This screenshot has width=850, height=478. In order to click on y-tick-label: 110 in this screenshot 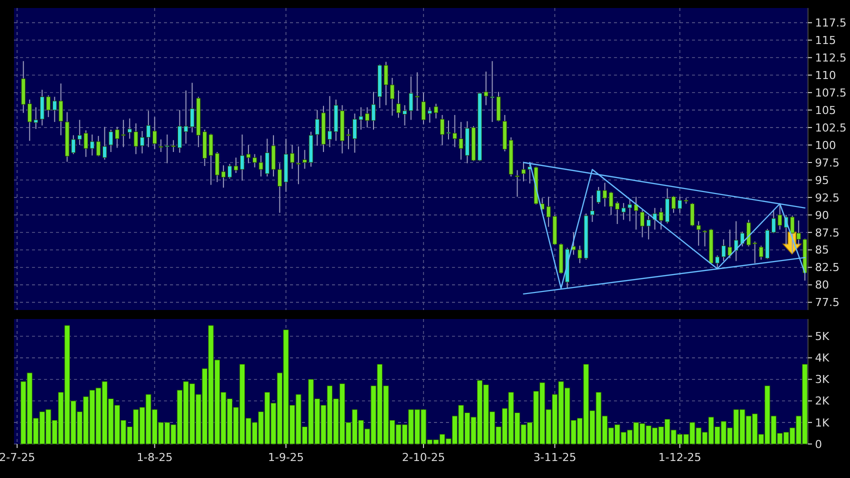, I will do `click(825, 75)`.